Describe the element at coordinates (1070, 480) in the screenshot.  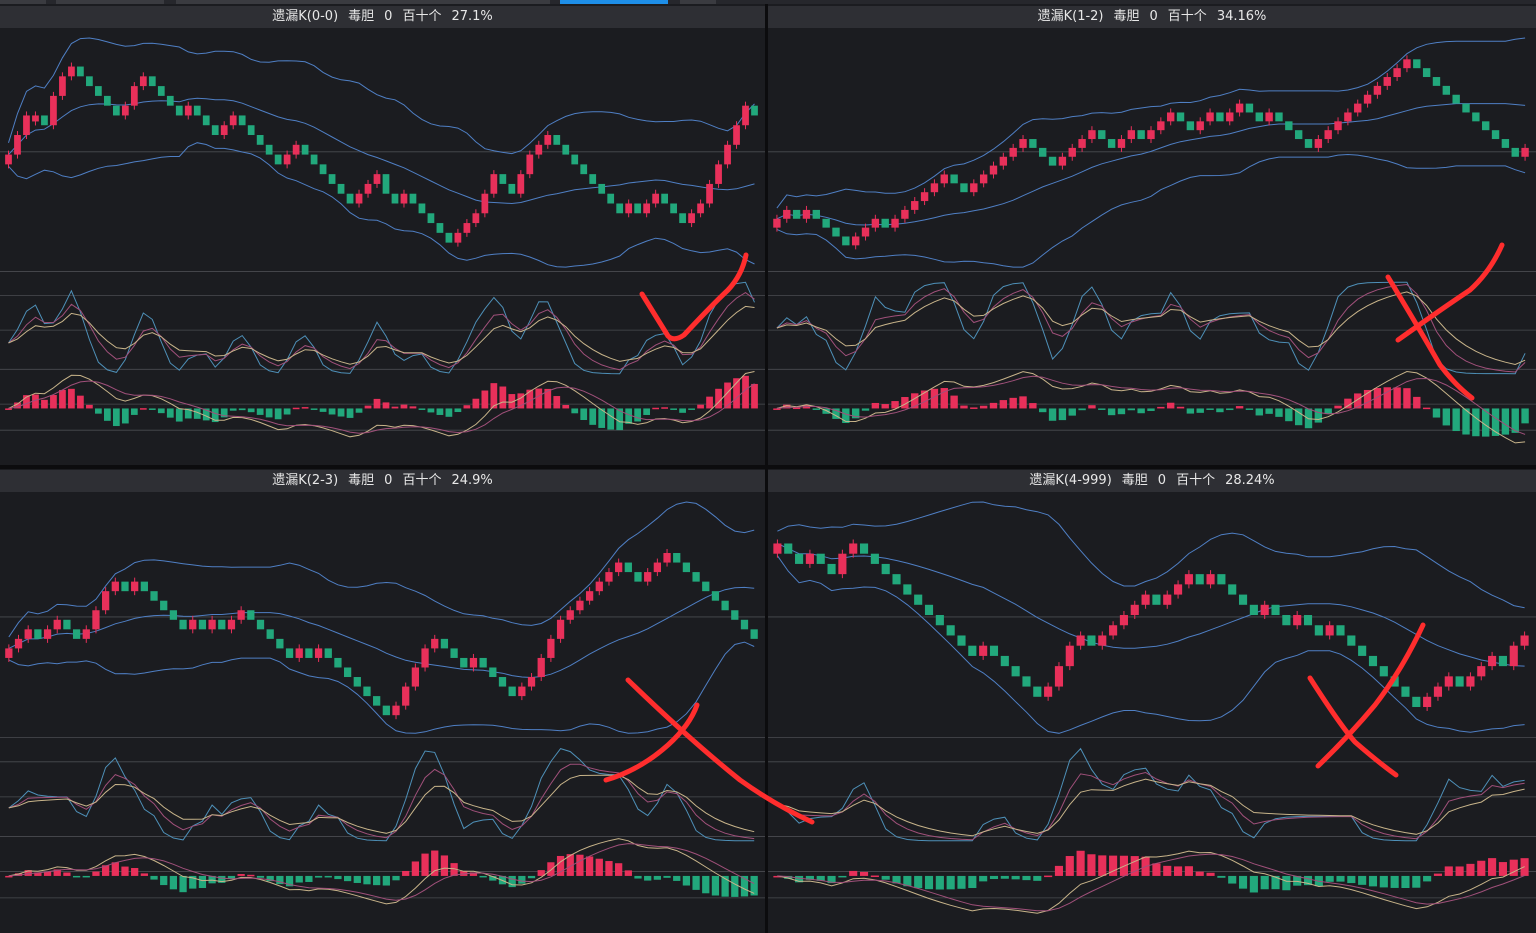
I see `panel-name: 遗漏K(4-999)` at that location.